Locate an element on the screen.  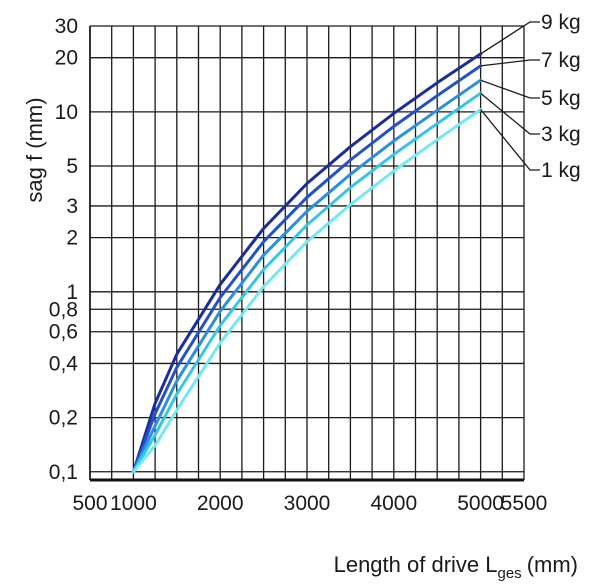
x-tick-label: 1000 is located at coordinates (133, 503).